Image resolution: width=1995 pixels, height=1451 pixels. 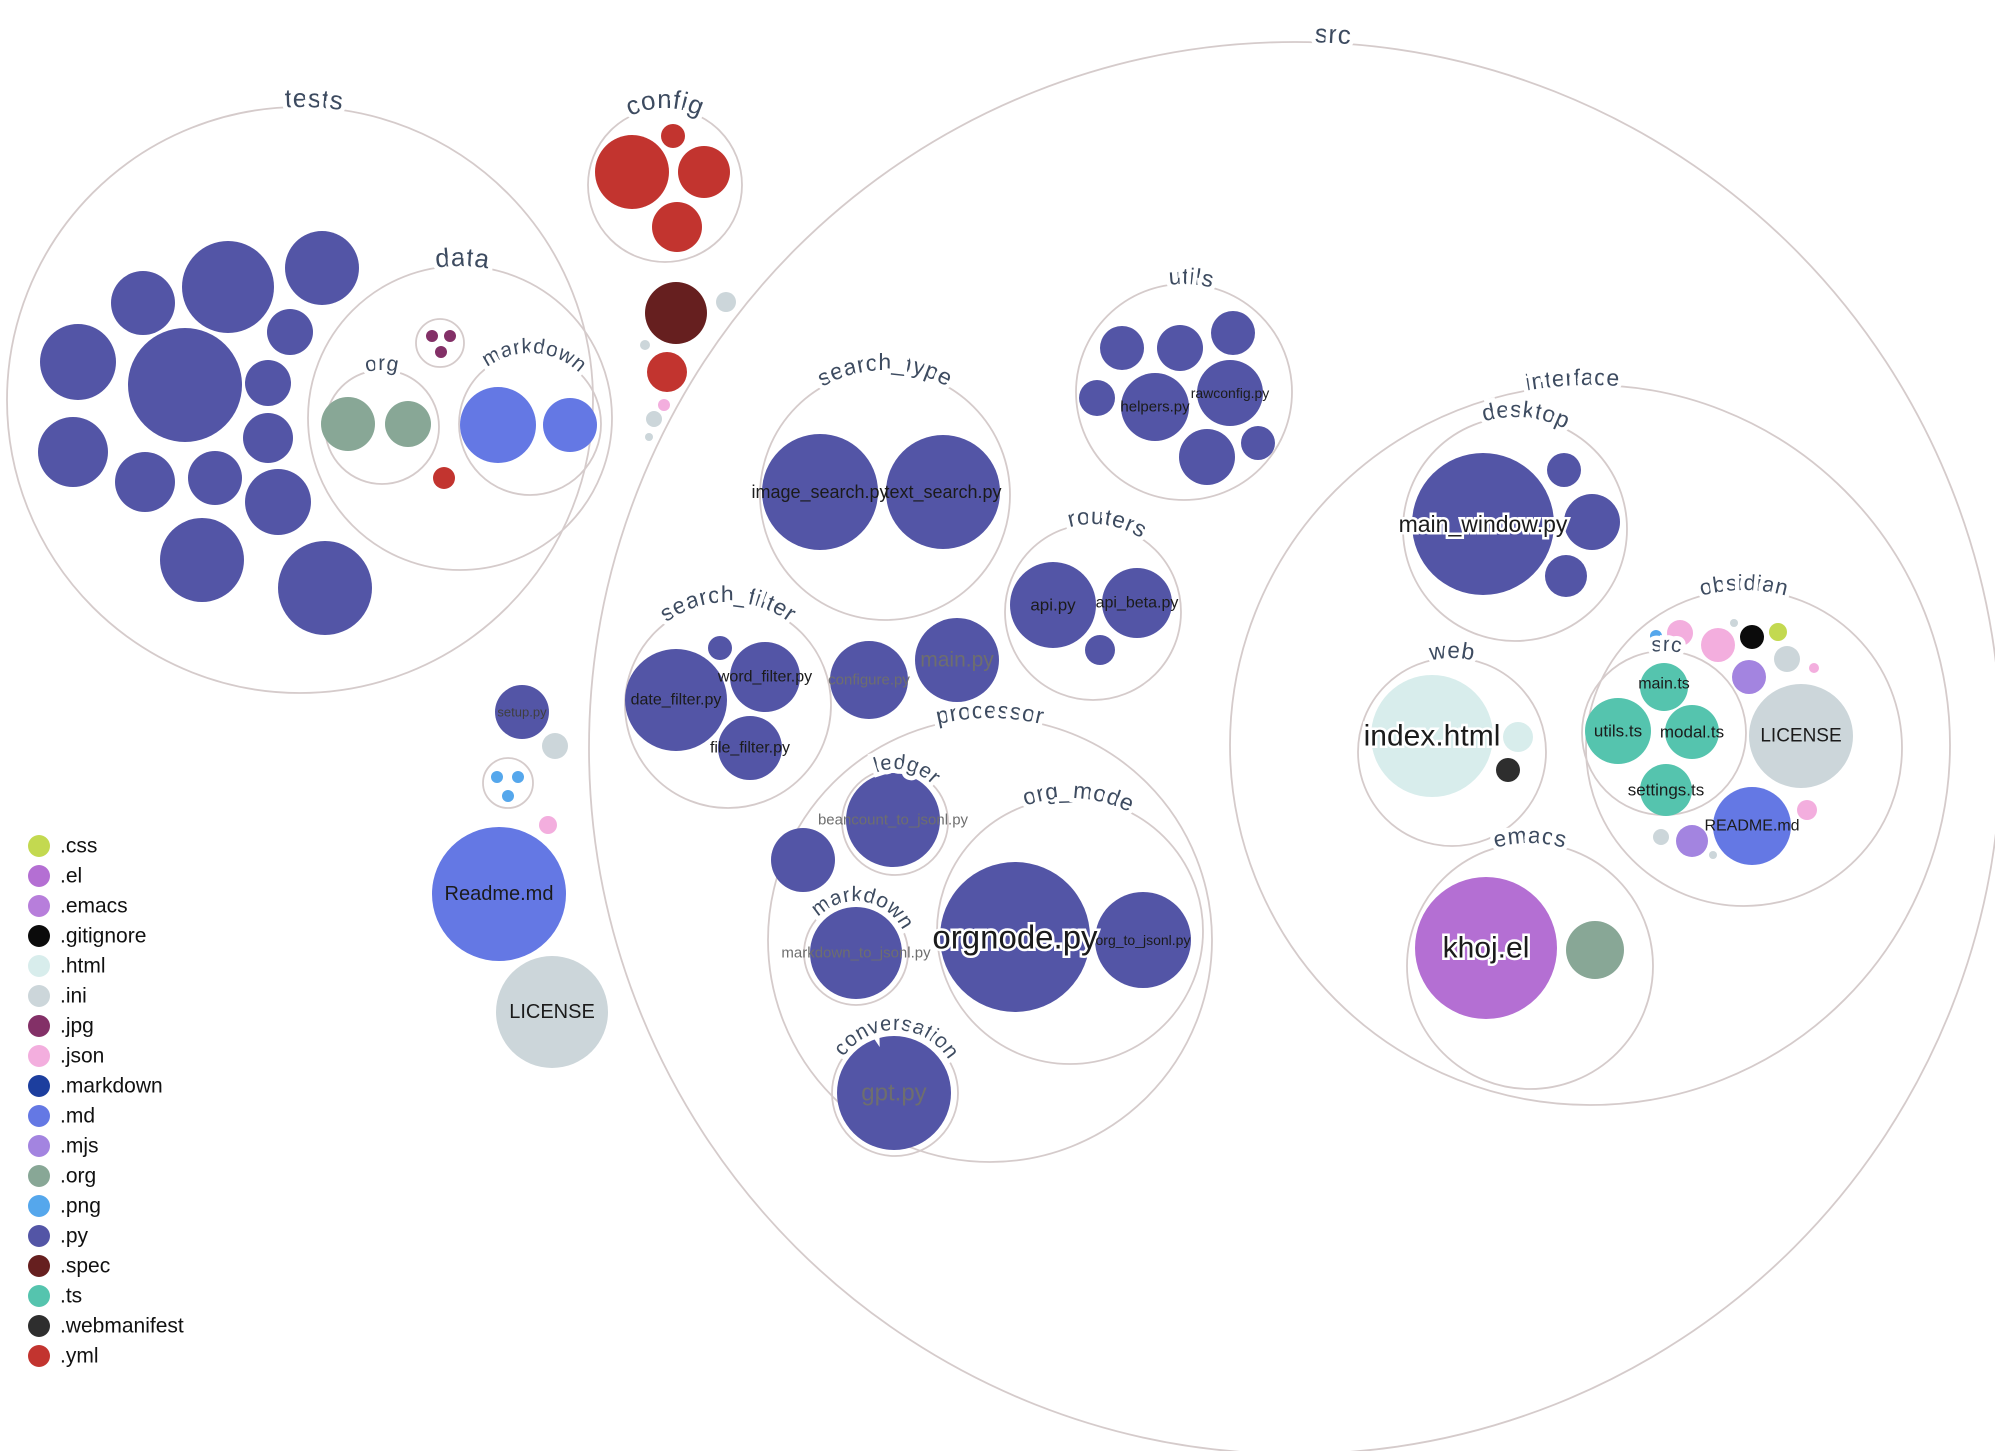 I want to click on file-circle-settings-ts, so click(x=1666, y=790).